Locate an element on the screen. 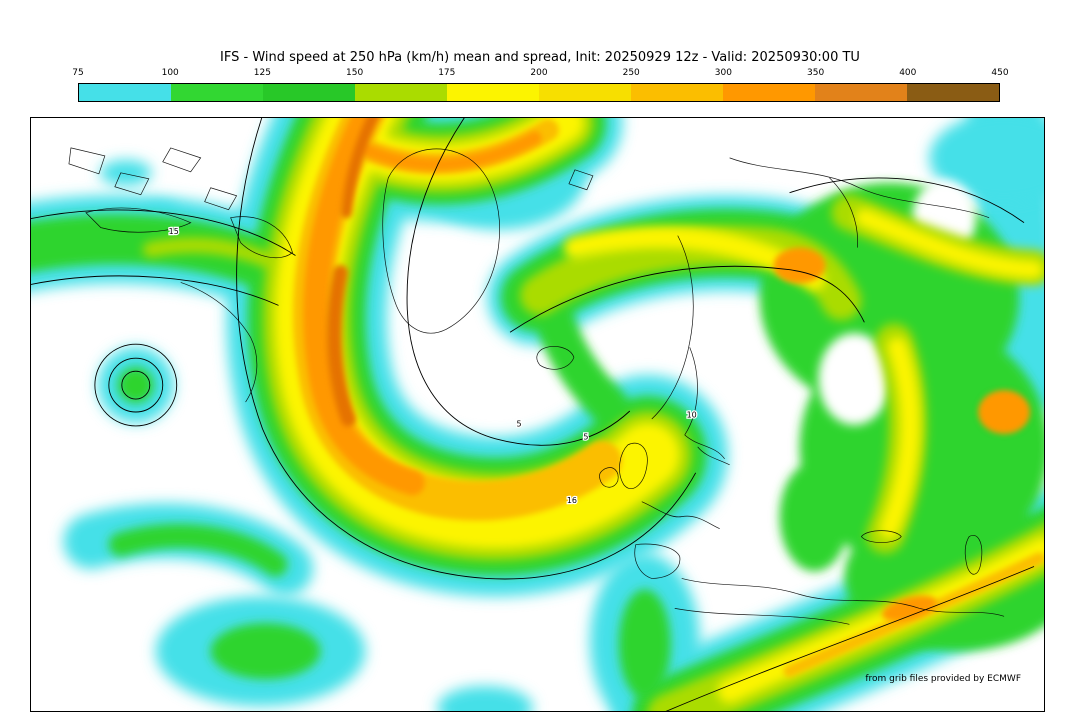 The height and width of the screenshot is (718, 1080). colorbar-tick-label: 175 is located at coordinates (447, 73).